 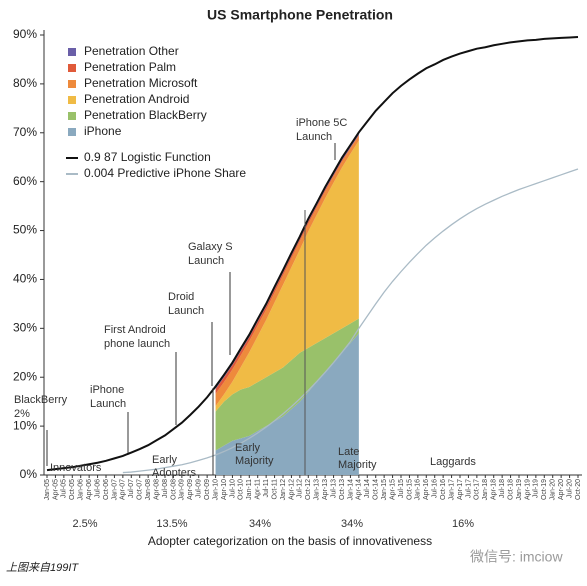 What do you see at coordinates (210, 254) in the screenshot?
I see `annotation: Galaxy S Launch` at bounding box center [210, 254].